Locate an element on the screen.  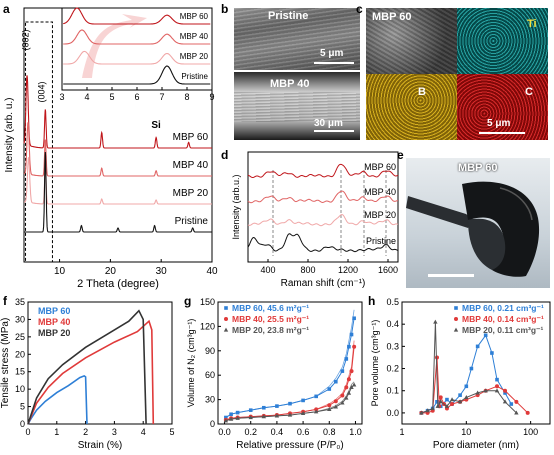
panel-b-sem-pristine: Pristine 5 μm is located at coordinates (297, 39).